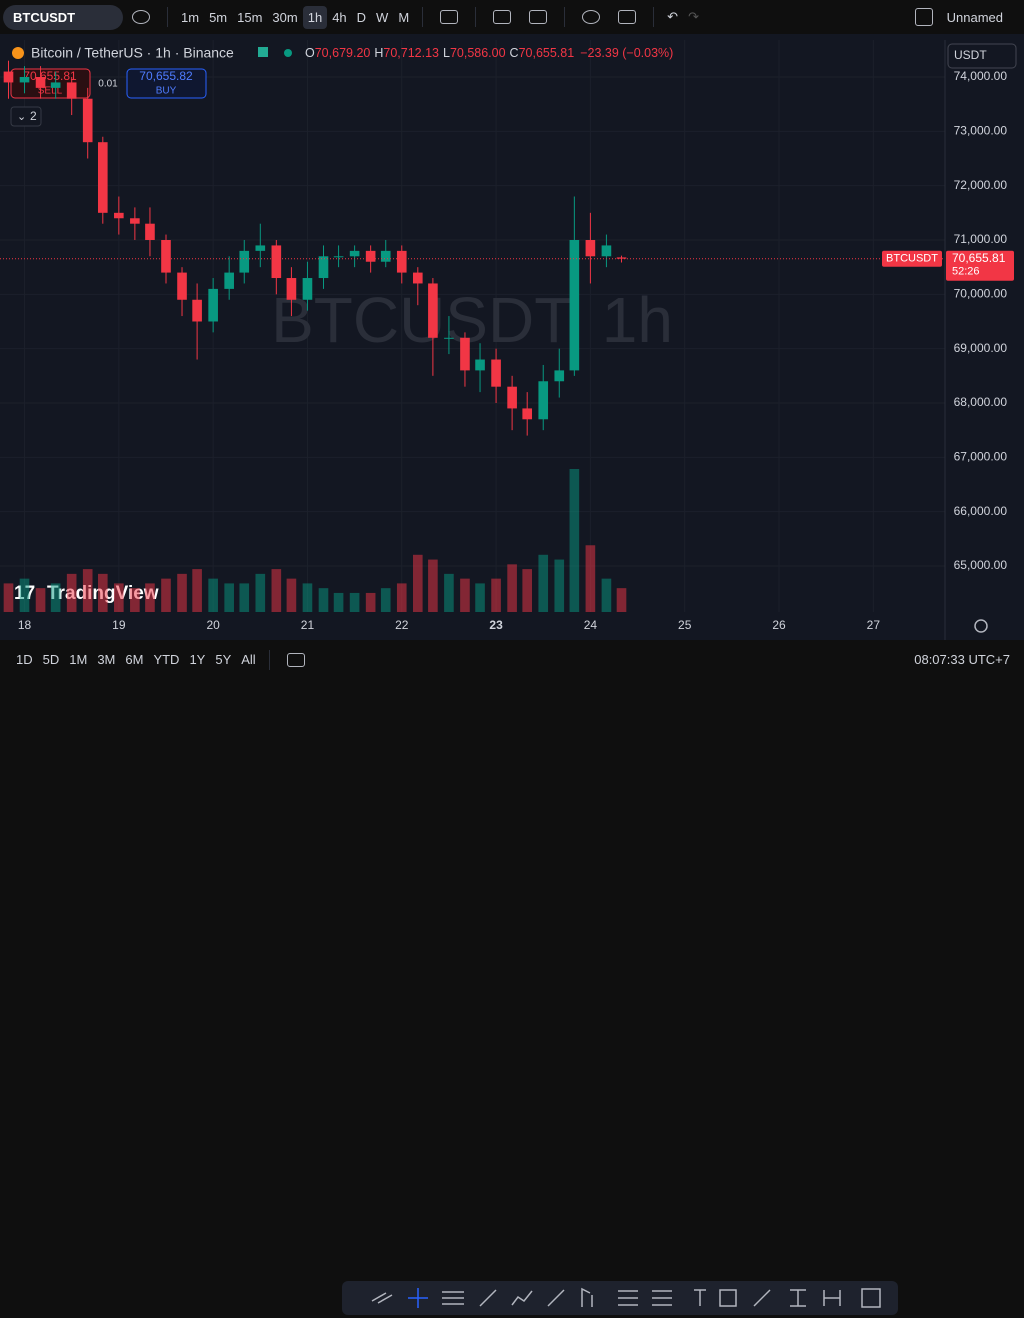  I want to click on ohlc-label: H, so click(378, 53).